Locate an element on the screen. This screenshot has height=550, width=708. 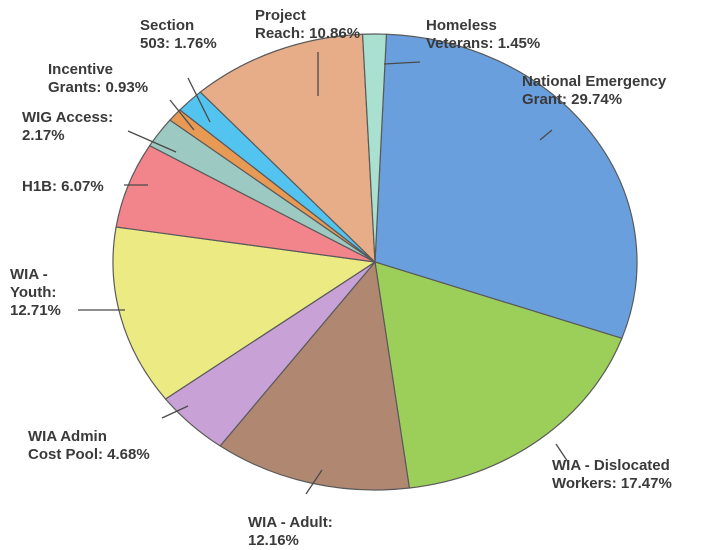
slice-label-line: Grants: 0.93% is located at coordinates (98, 87).